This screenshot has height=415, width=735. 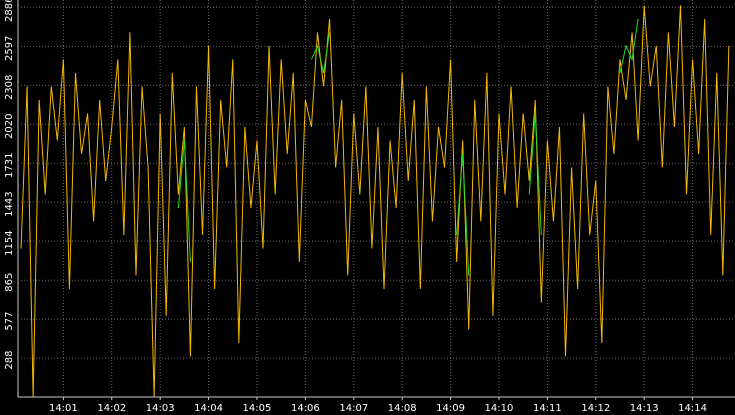 What do you see at coordinates (63, 408) in the screenshot?
I see `x-tick-label: 14:01` at bounding box center [63, 408].